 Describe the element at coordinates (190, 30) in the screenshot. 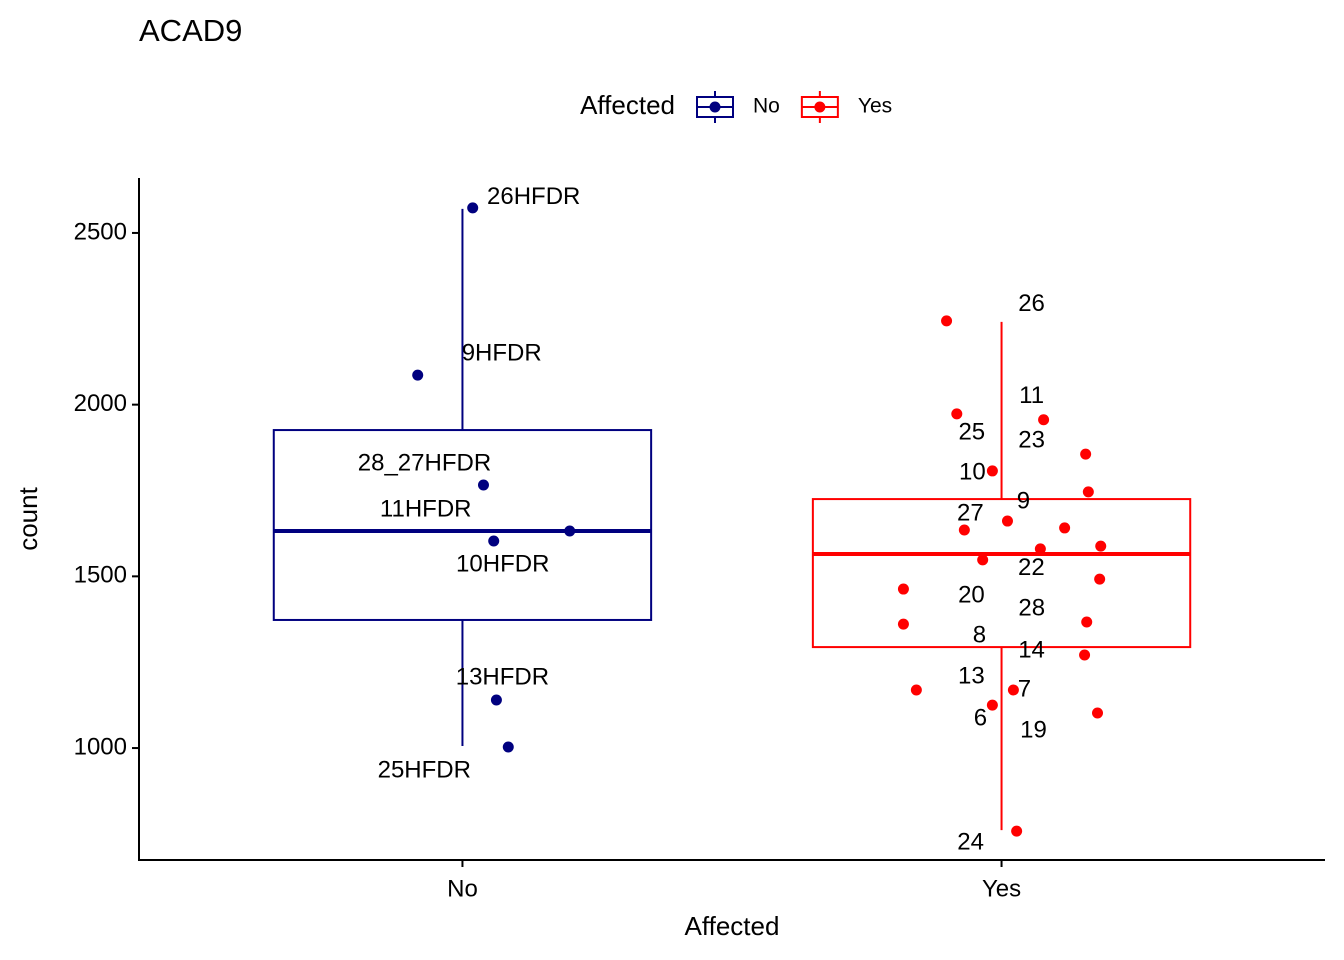

I see `chart-title: ACAD9` at that location.